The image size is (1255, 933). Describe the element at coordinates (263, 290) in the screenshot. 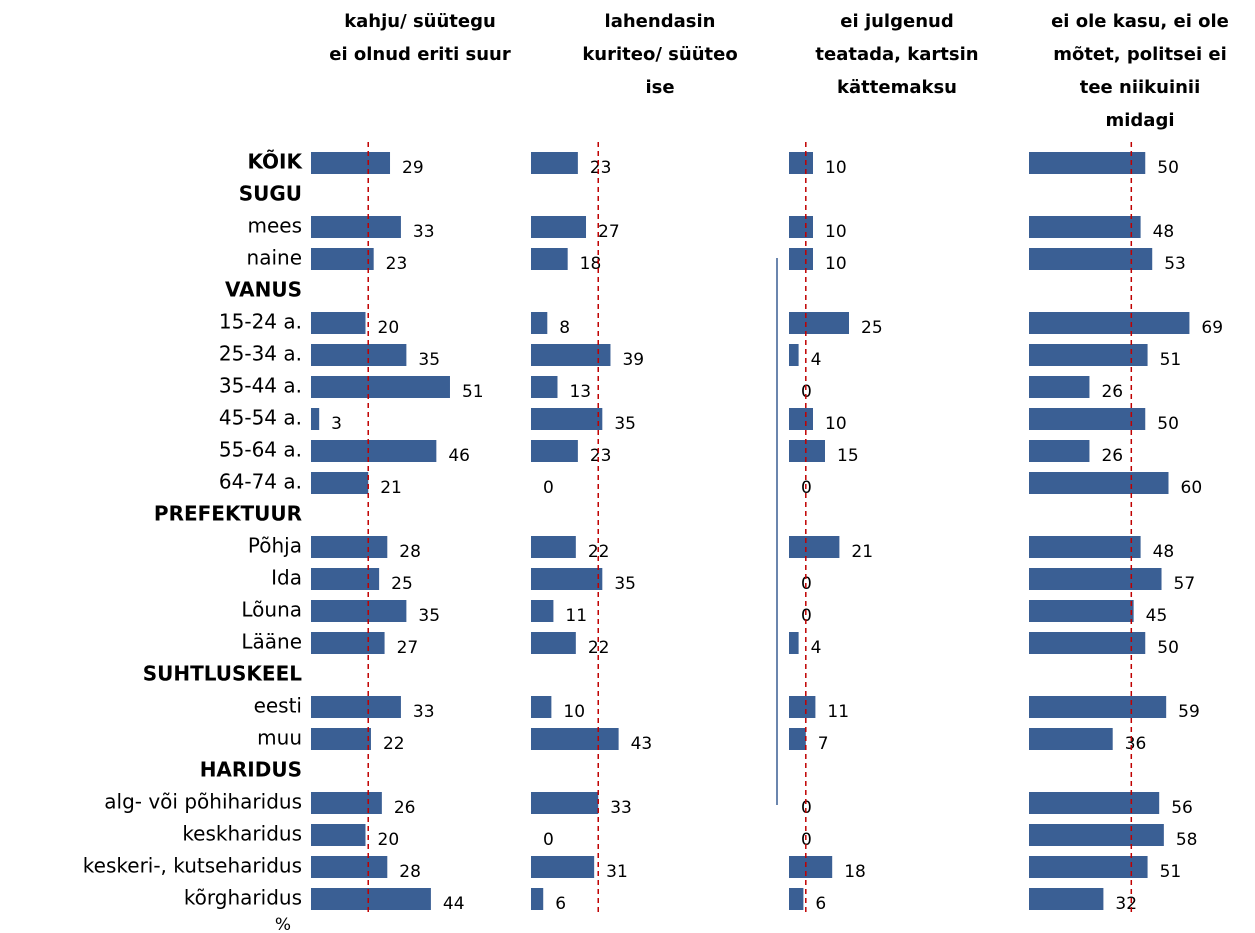

I see `group-label: VANUS` at that location.